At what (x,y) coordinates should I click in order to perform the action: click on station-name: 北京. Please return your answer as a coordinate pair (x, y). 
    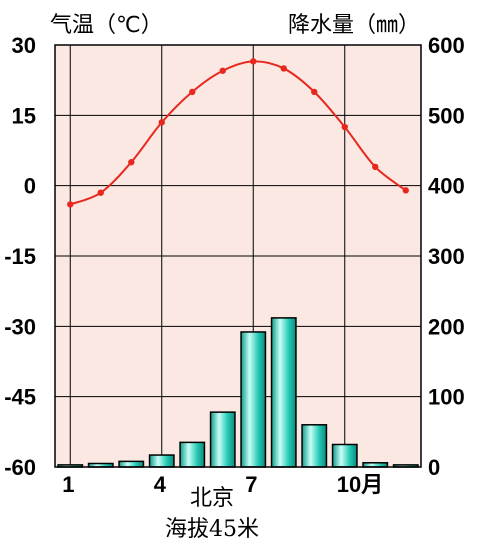
    Looking at the image, I should click on (212, 498).